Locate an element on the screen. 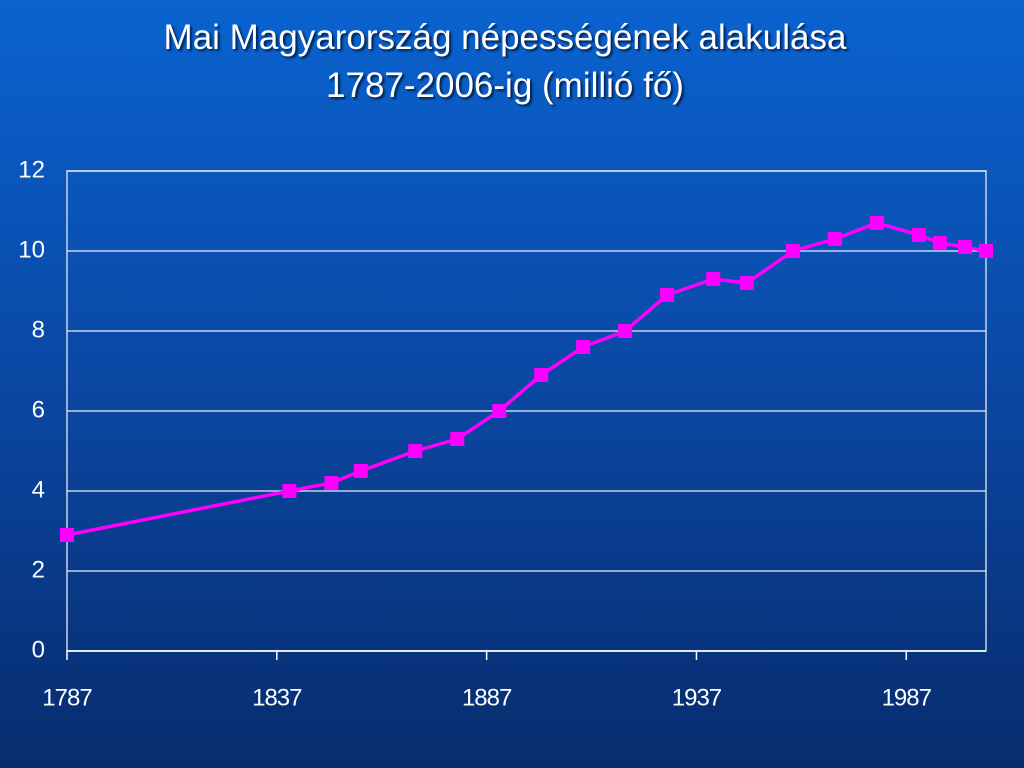 The height and width of the screenshot is (768, 1024). x-tick-label: 1887 is located at coordinates (487, 697).